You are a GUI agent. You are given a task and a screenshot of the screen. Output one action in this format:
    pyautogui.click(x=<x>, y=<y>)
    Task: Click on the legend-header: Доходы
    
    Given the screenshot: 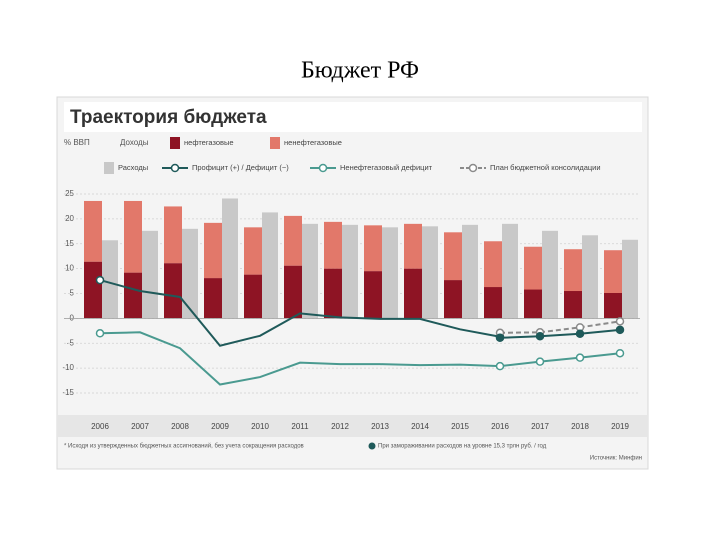 What is the action you would take?
    pyautogui.click(x=134, y=142)
    